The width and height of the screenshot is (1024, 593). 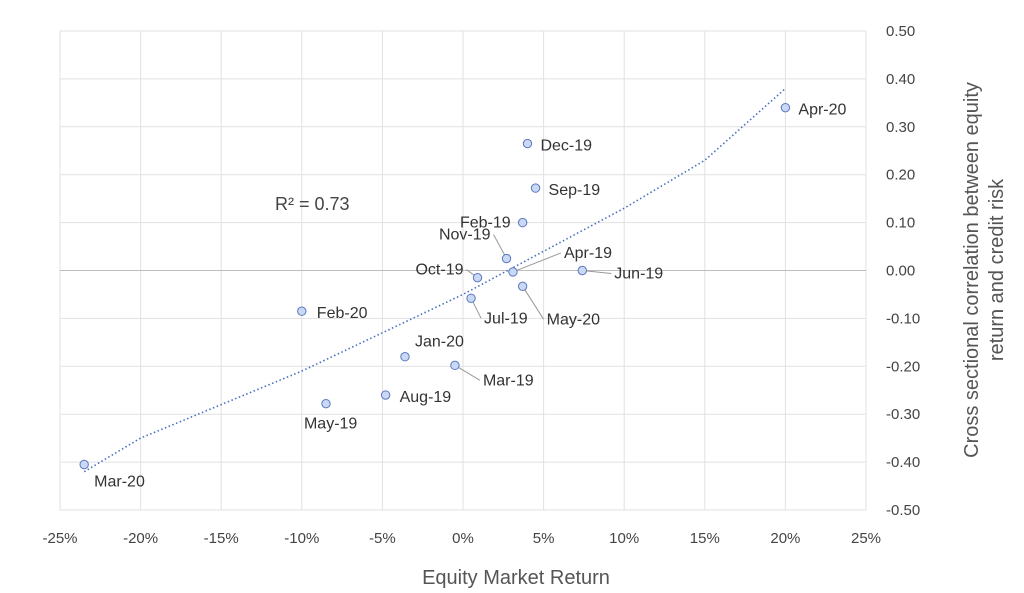 What do you see at coordinates (866, 538) in the screenshot?
I see `x-tick-label: 25%` at bounding box center [866, 538].